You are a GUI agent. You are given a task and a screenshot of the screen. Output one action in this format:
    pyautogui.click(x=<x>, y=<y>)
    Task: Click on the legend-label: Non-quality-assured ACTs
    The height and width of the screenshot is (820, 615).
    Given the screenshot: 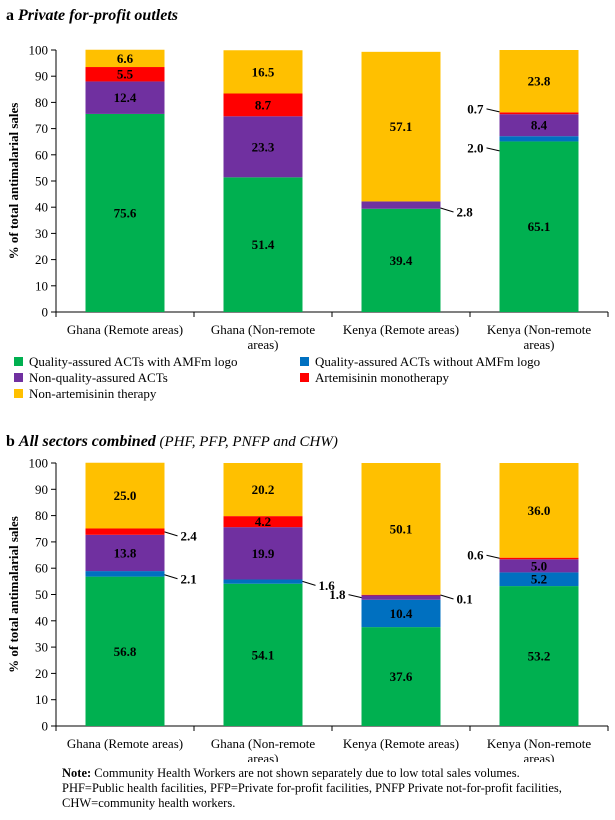 What is the action you would take?
    pyautogui.click(x=98, y=377)
    